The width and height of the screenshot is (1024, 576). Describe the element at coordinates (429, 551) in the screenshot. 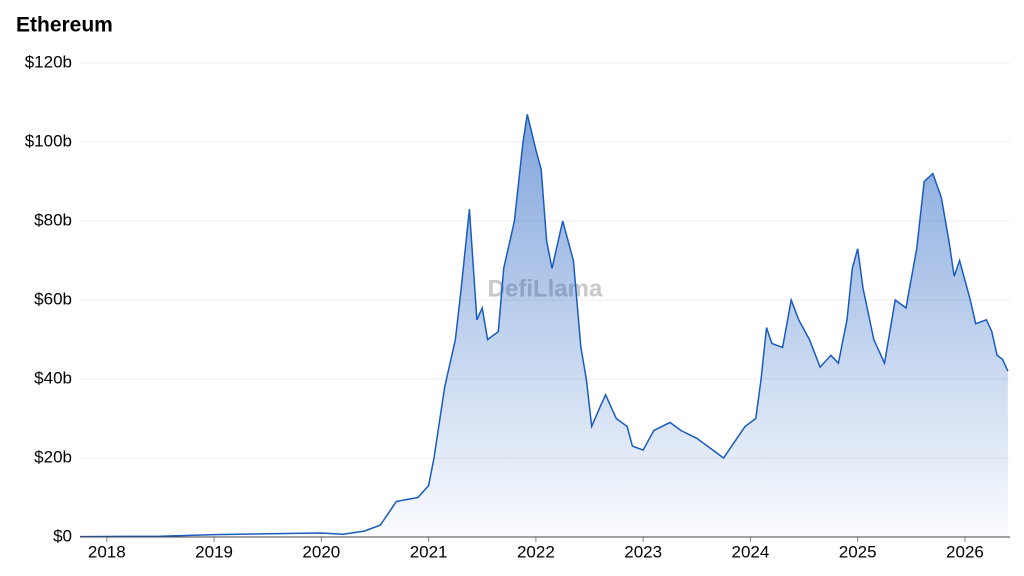

I see `x-tick-label: 2021` at that location.